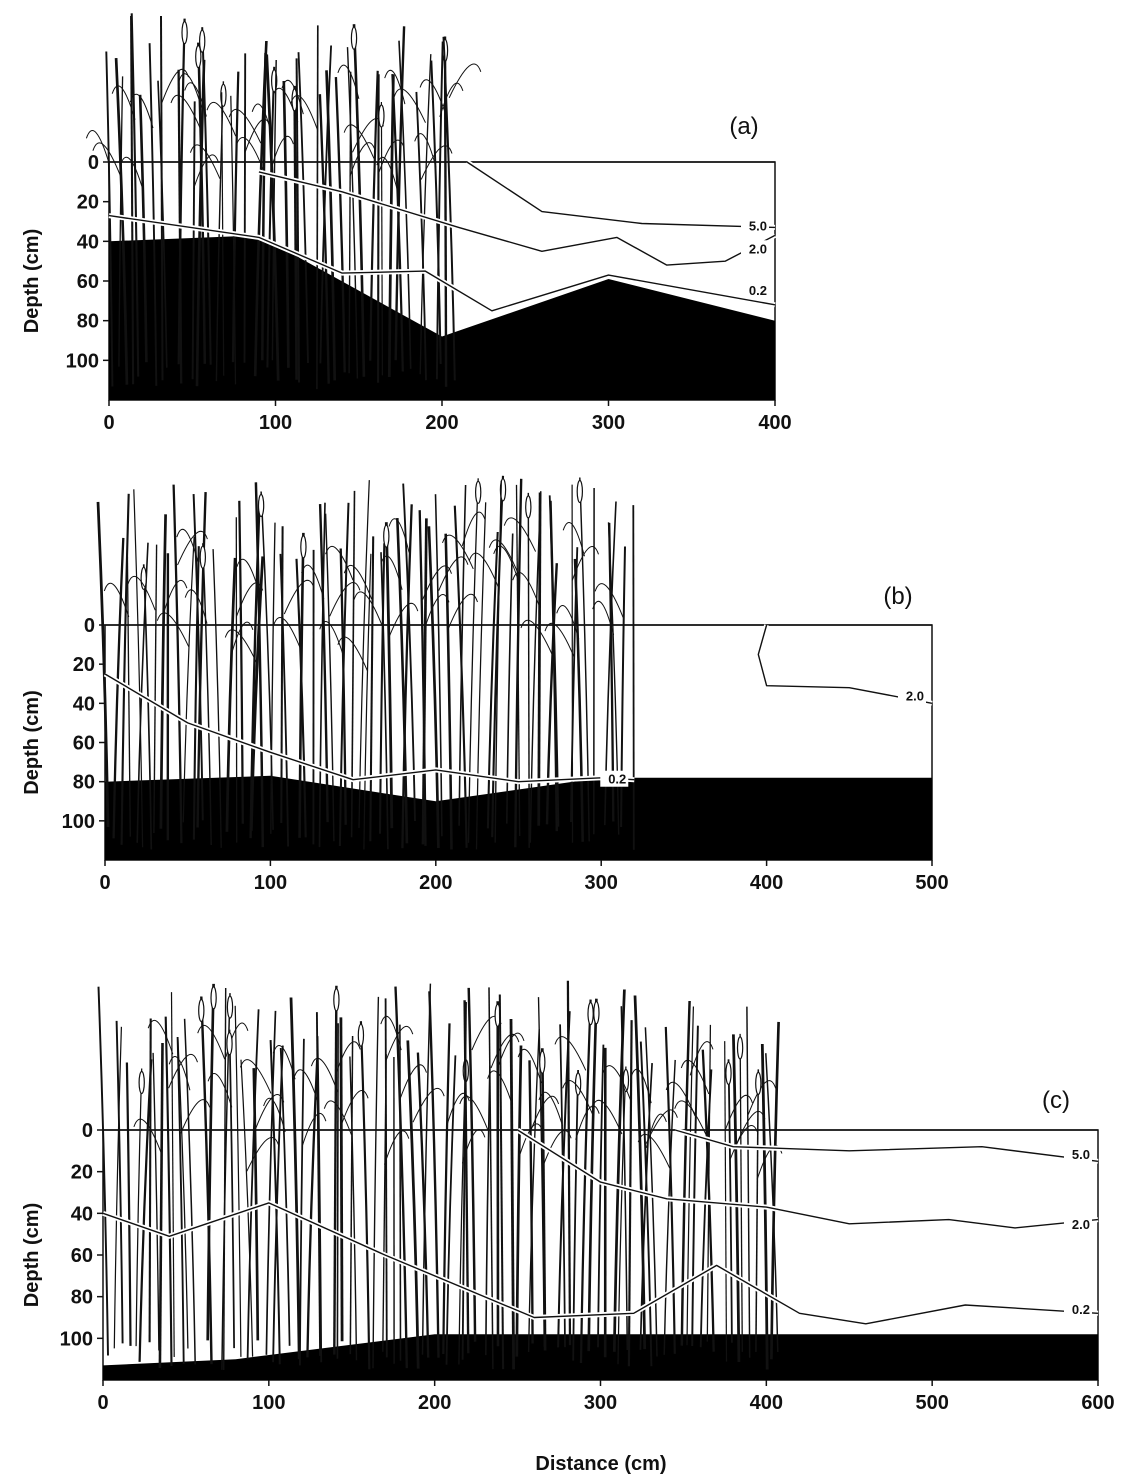 This screenshot has width=1123, height=1480. I want to click on y-tick-label: 40, so click(82, 1214).